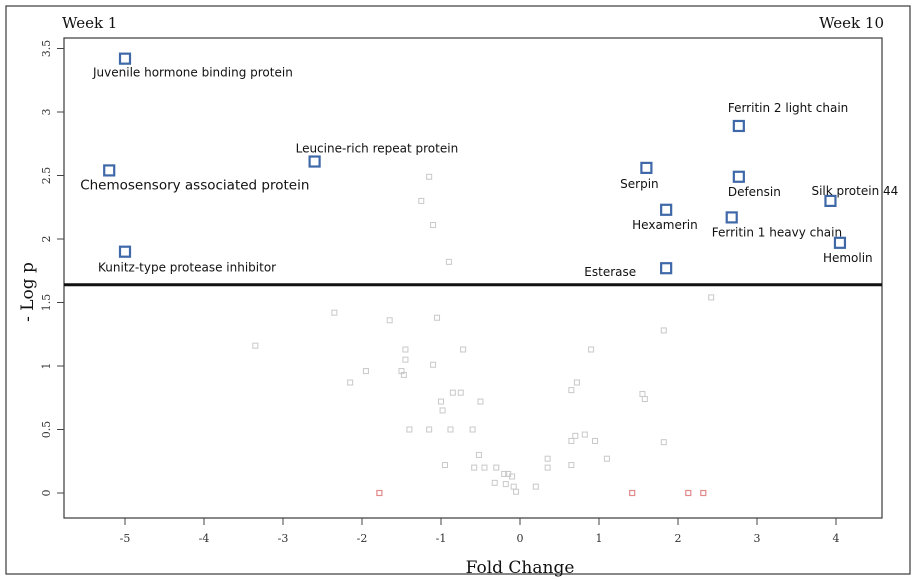 The image size is (916, 580). I want to click on significant-point-label: Esterase, so click(610, 272).